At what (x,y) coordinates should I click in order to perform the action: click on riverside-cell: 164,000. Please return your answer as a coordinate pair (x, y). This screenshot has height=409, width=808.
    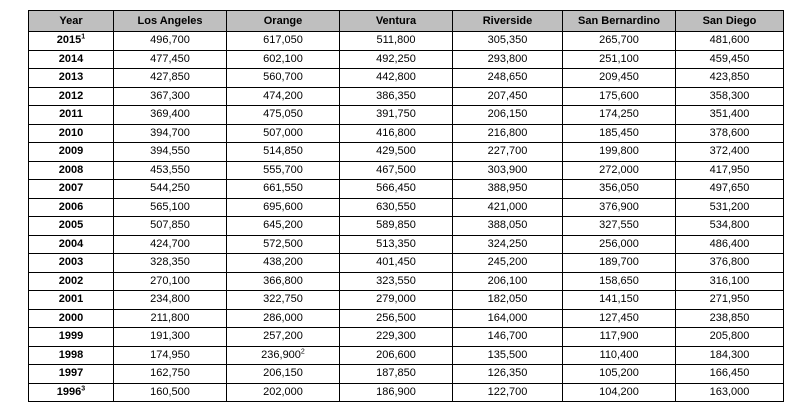
    Looking at the image, I should click on (507, 318).